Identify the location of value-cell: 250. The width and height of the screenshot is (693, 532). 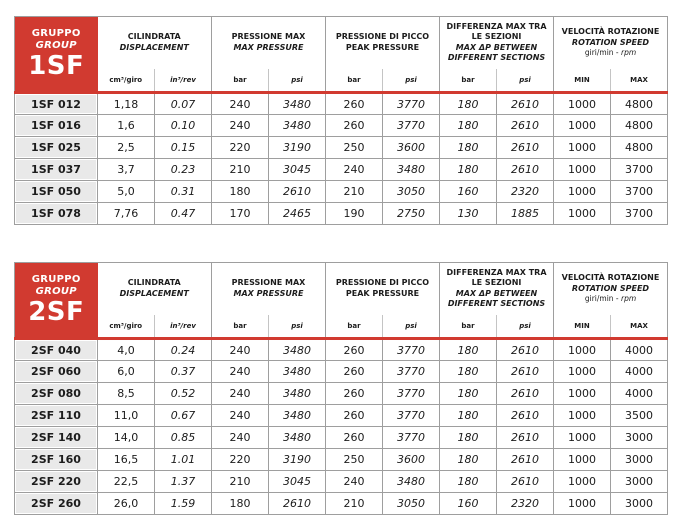
(354, 459).